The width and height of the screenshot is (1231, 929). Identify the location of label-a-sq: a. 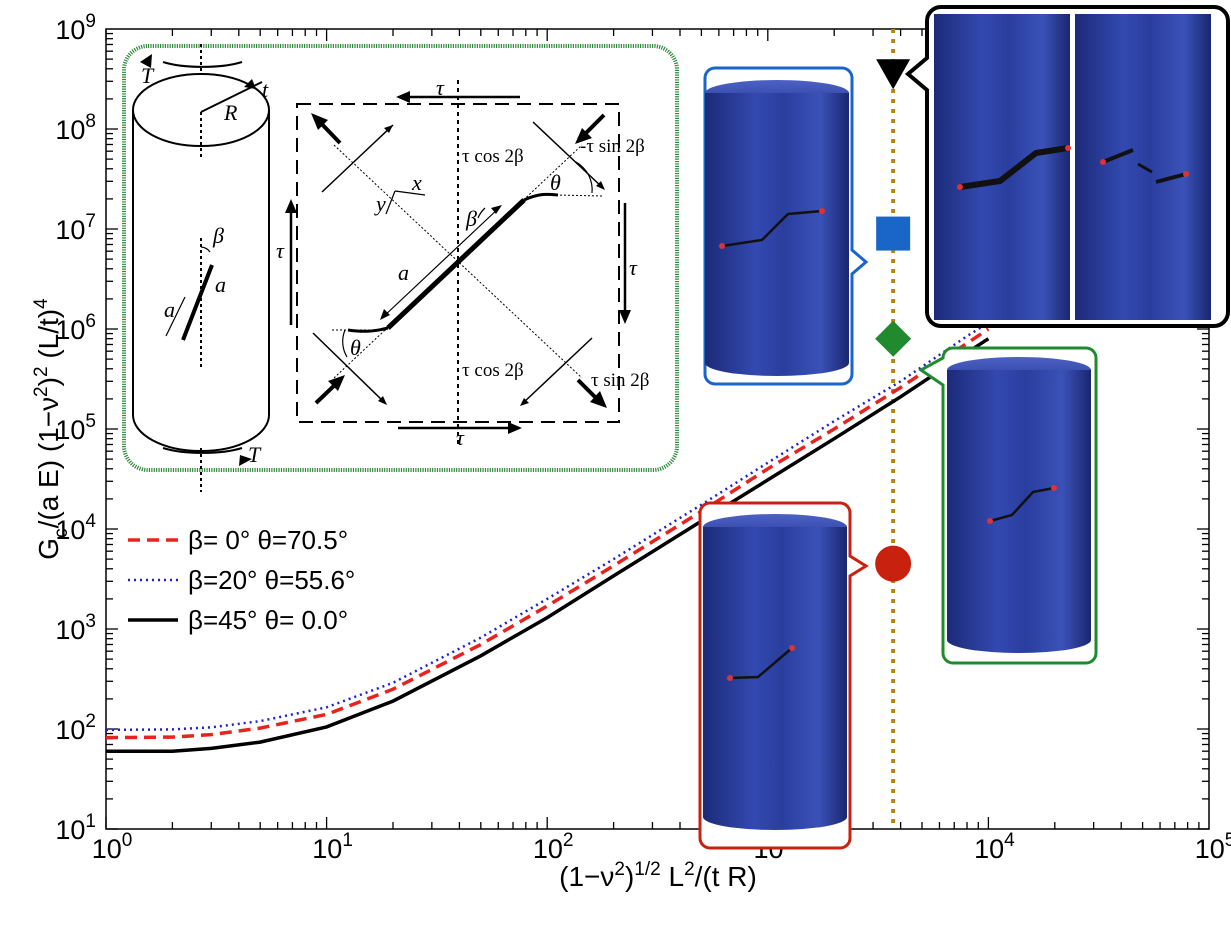
(403, 272).